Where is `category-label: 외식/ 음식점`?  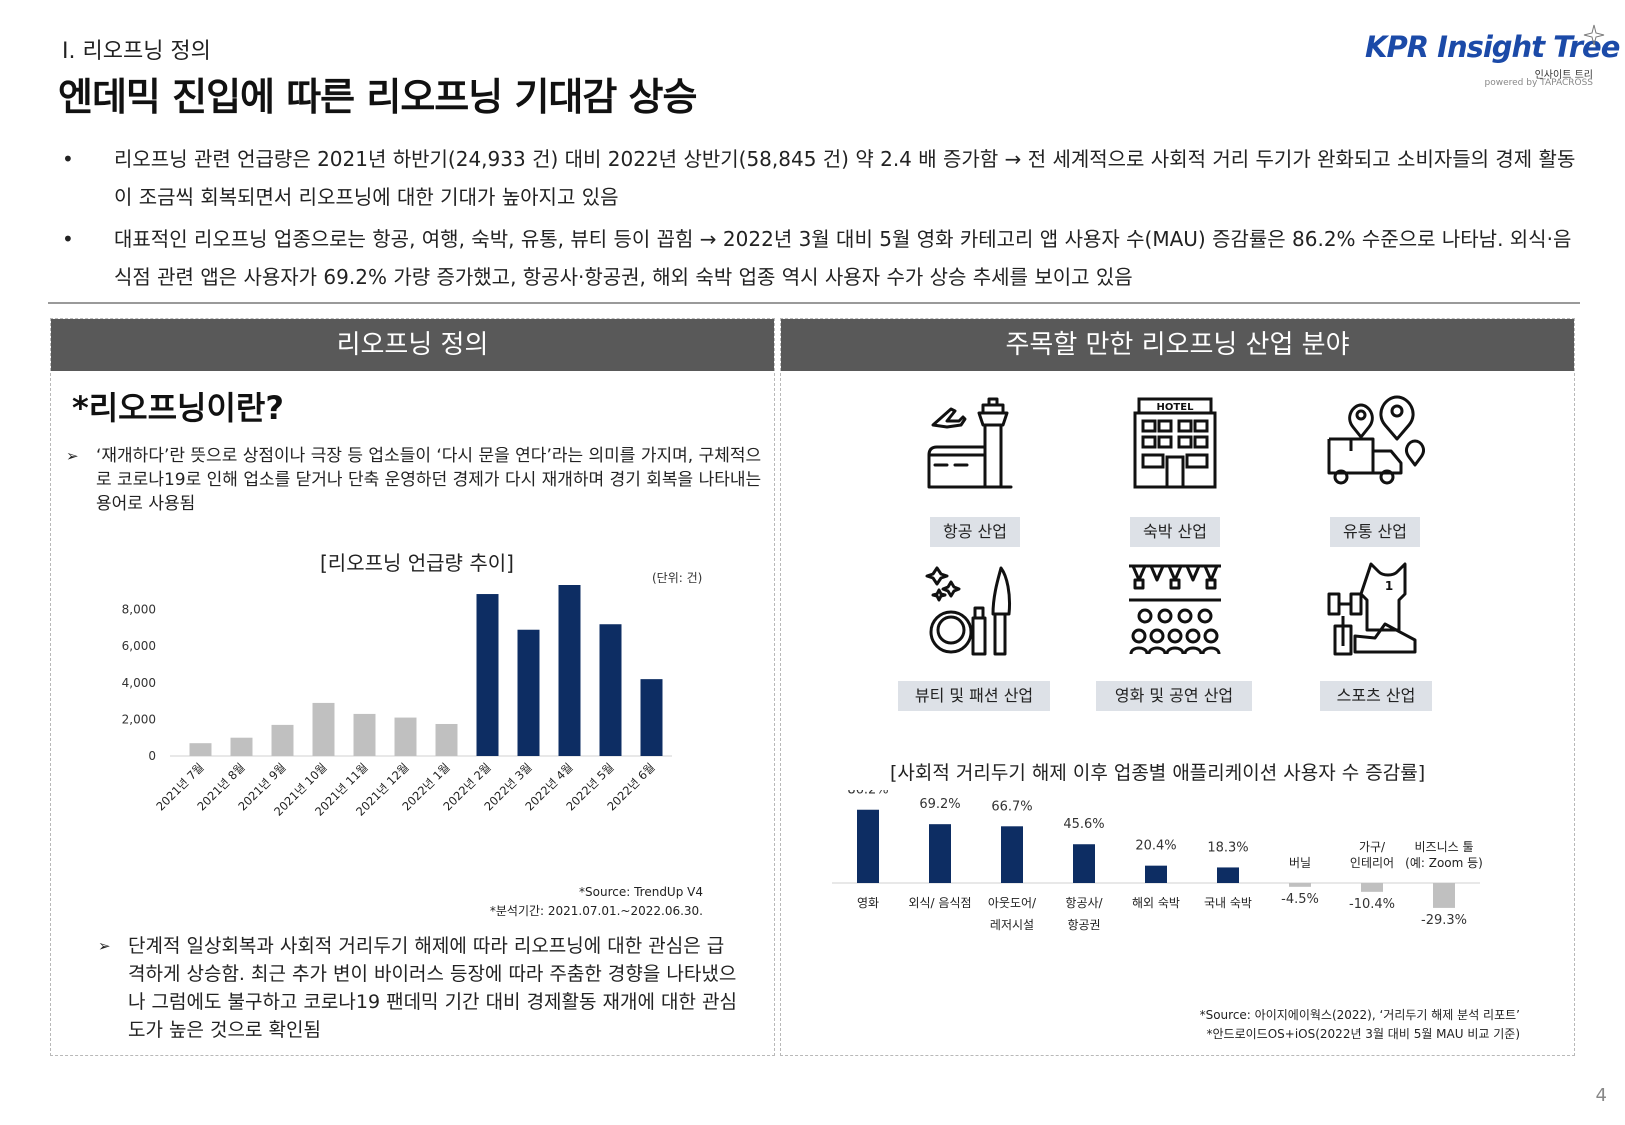 category-label: 외식/ 음식점 is located at coordinates (939, 903).